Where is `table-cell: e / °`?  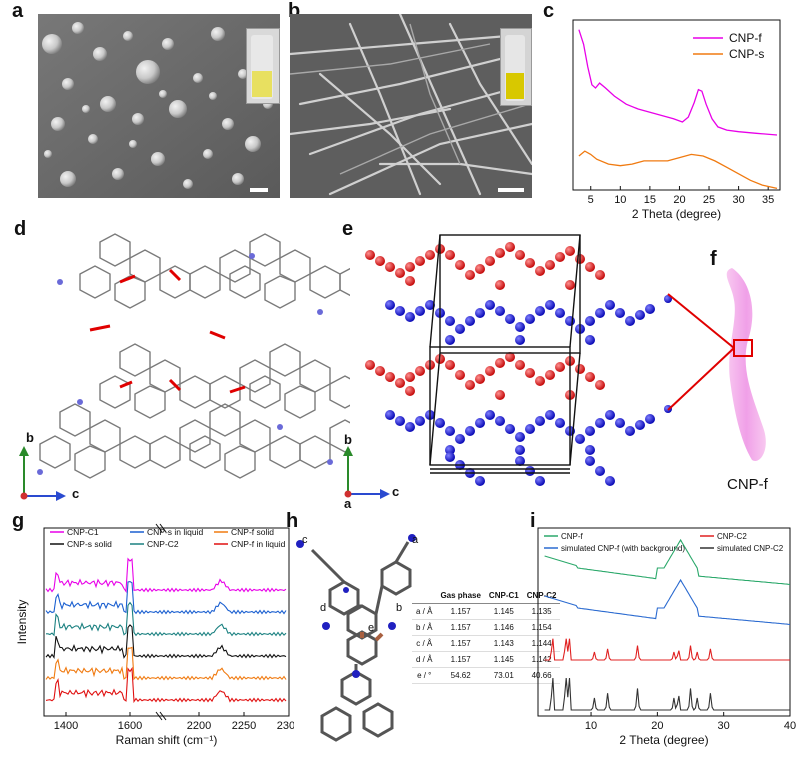 table-cell: e / ° is located at coordinates (424, 675).